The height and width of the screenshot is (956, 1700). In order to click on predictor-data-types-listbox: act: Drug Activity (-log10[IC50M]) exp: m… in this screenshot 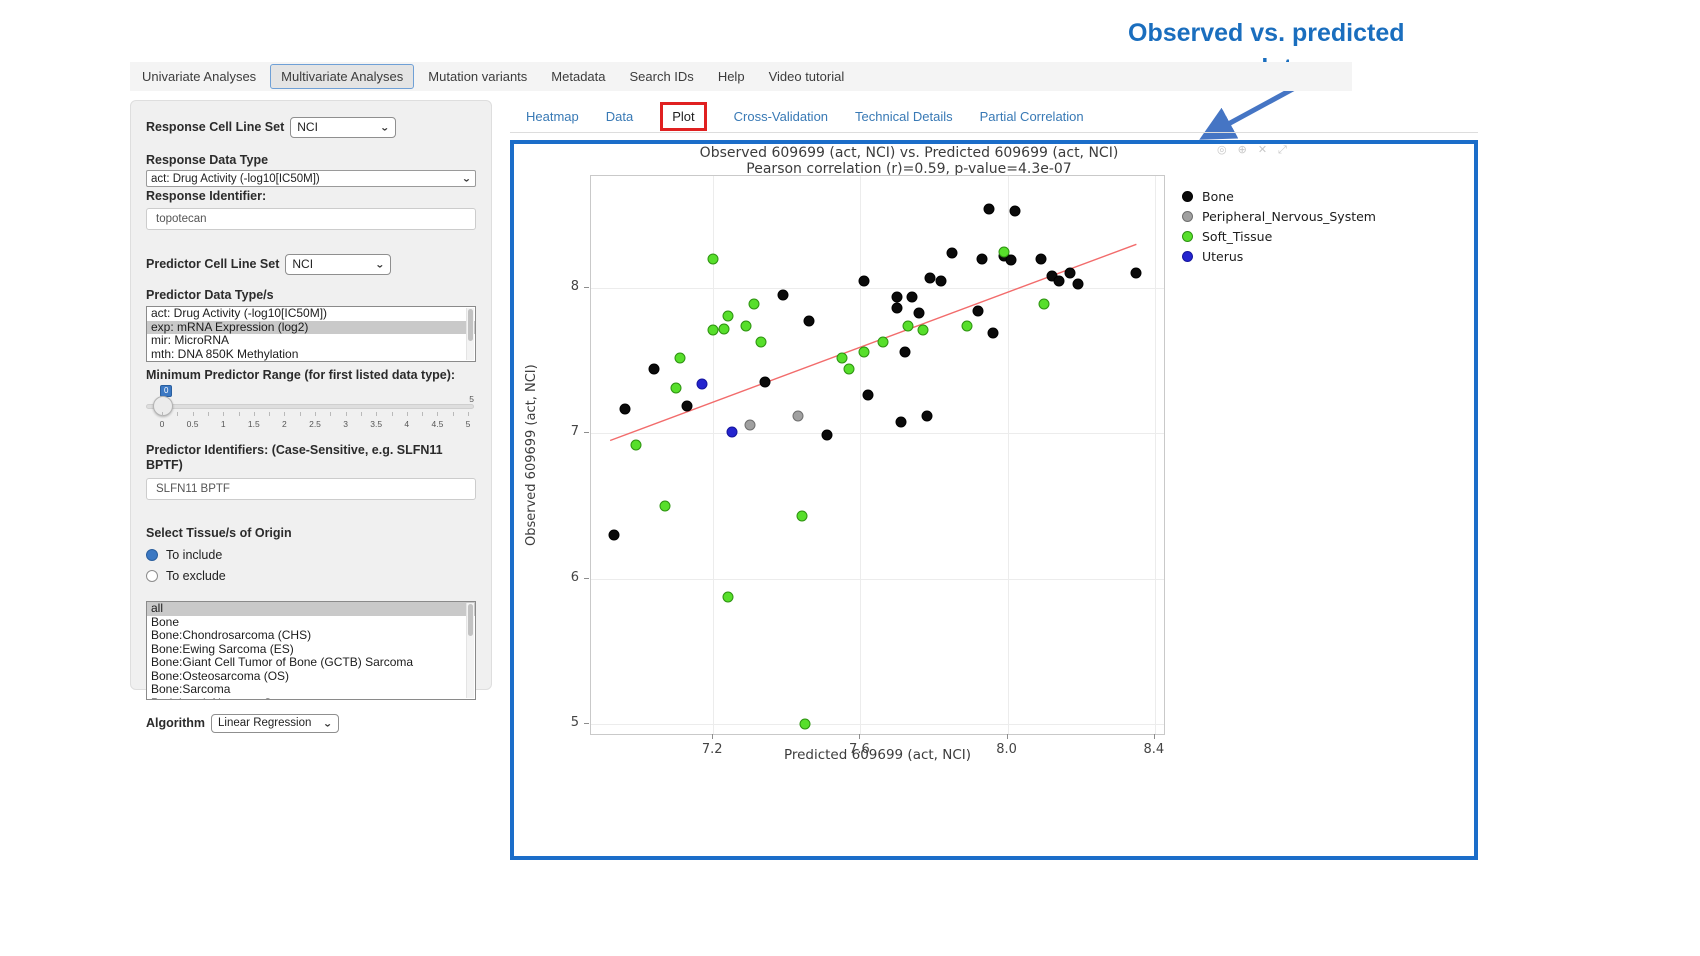, I will do `click(311, 334)`.